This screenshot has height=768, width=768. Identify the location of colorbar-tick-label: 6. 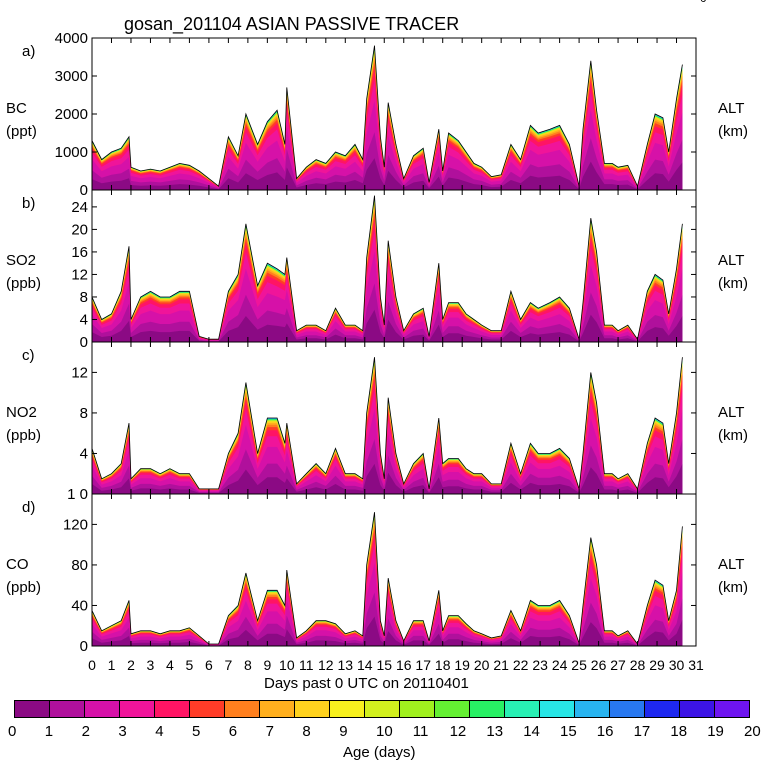
(233, 731).